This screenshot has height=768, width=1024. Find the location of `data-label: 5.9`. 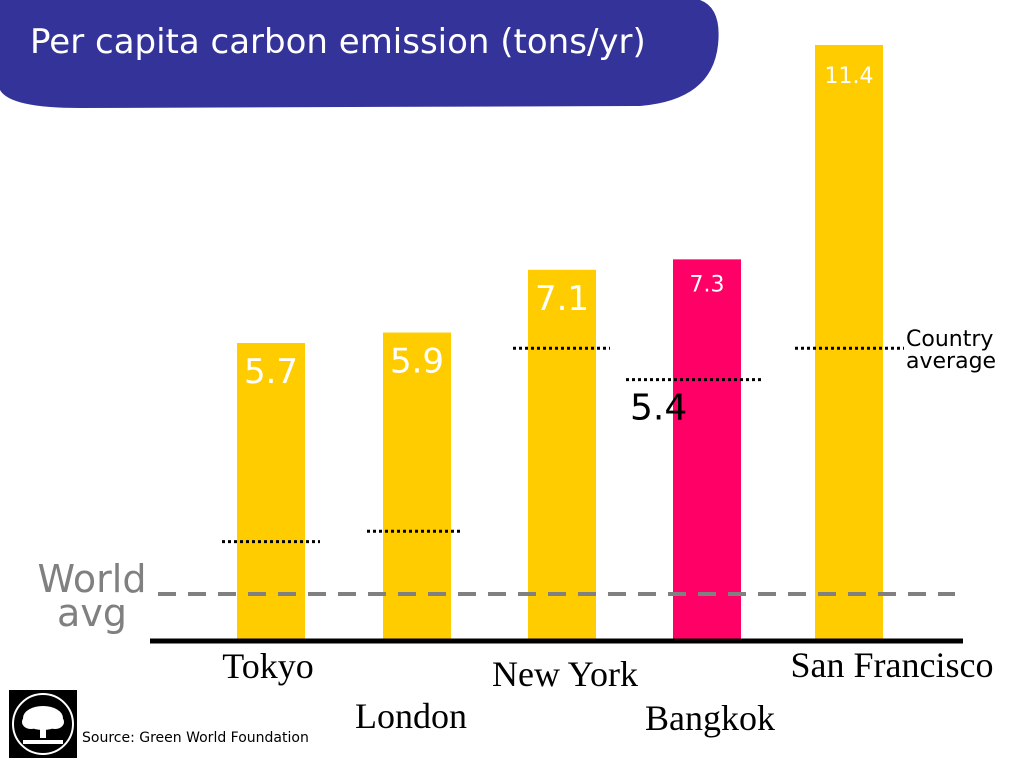

data-label: 5.9 is located at coordinates (417, 362).